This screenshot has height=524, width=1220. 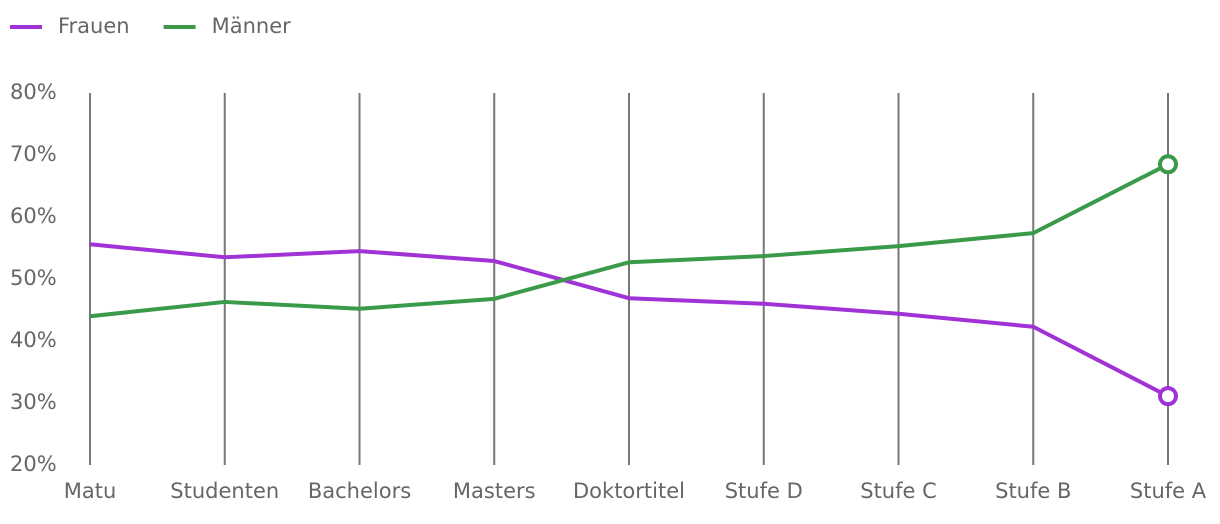 What do you see at coordinates (1033, 491) in the screenshot?
I see `x-tick-label: Stufe B` at bounding box center [1033, 491].